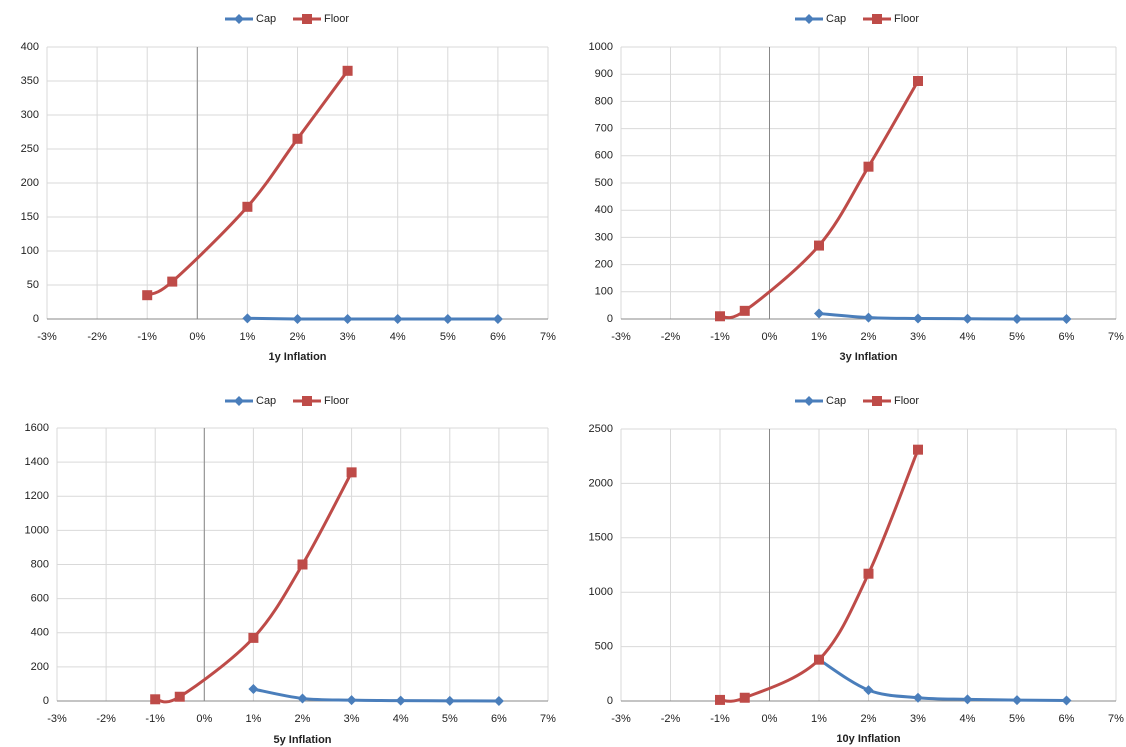 The width and height of the screenshot is (1126, 747). Describe the element at coordinates (604, 74) in the screenshot. I see `y-tick-label: 900` at that location.